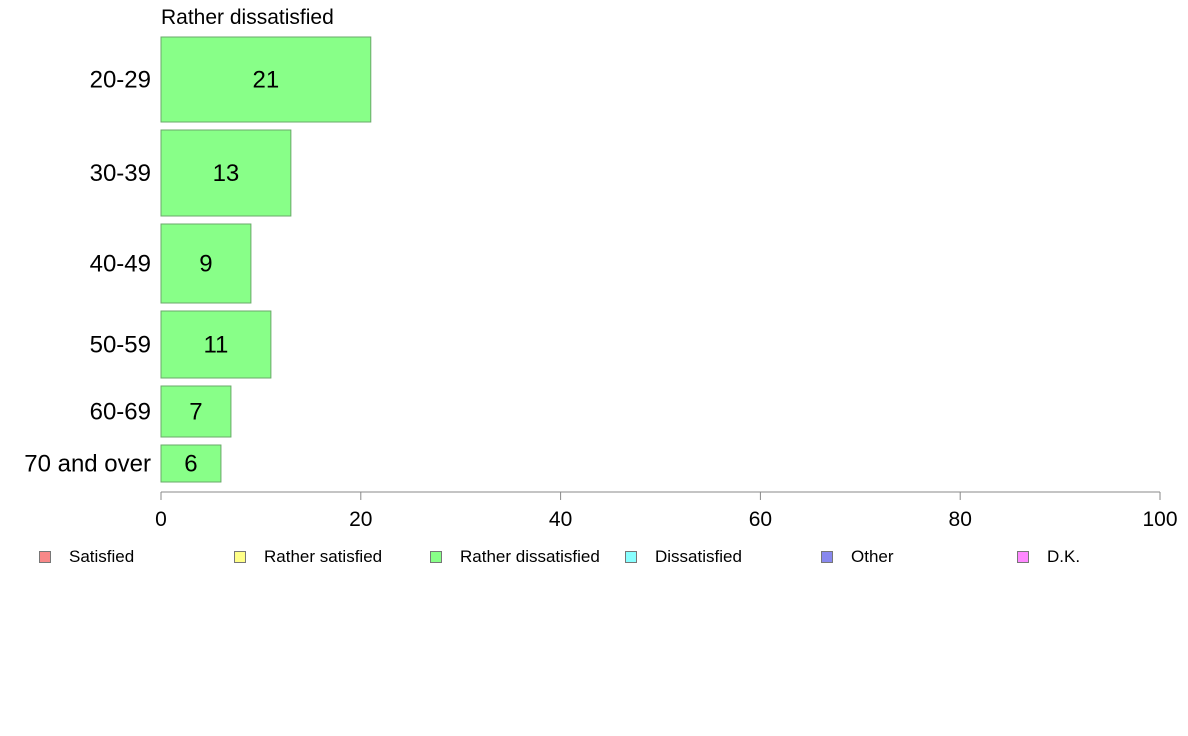 The height and width of the screenshot is (736, 1188). Describe the element at coordinates (120, 345) in the screenshot. I see `category-label: 50-59` at that location.